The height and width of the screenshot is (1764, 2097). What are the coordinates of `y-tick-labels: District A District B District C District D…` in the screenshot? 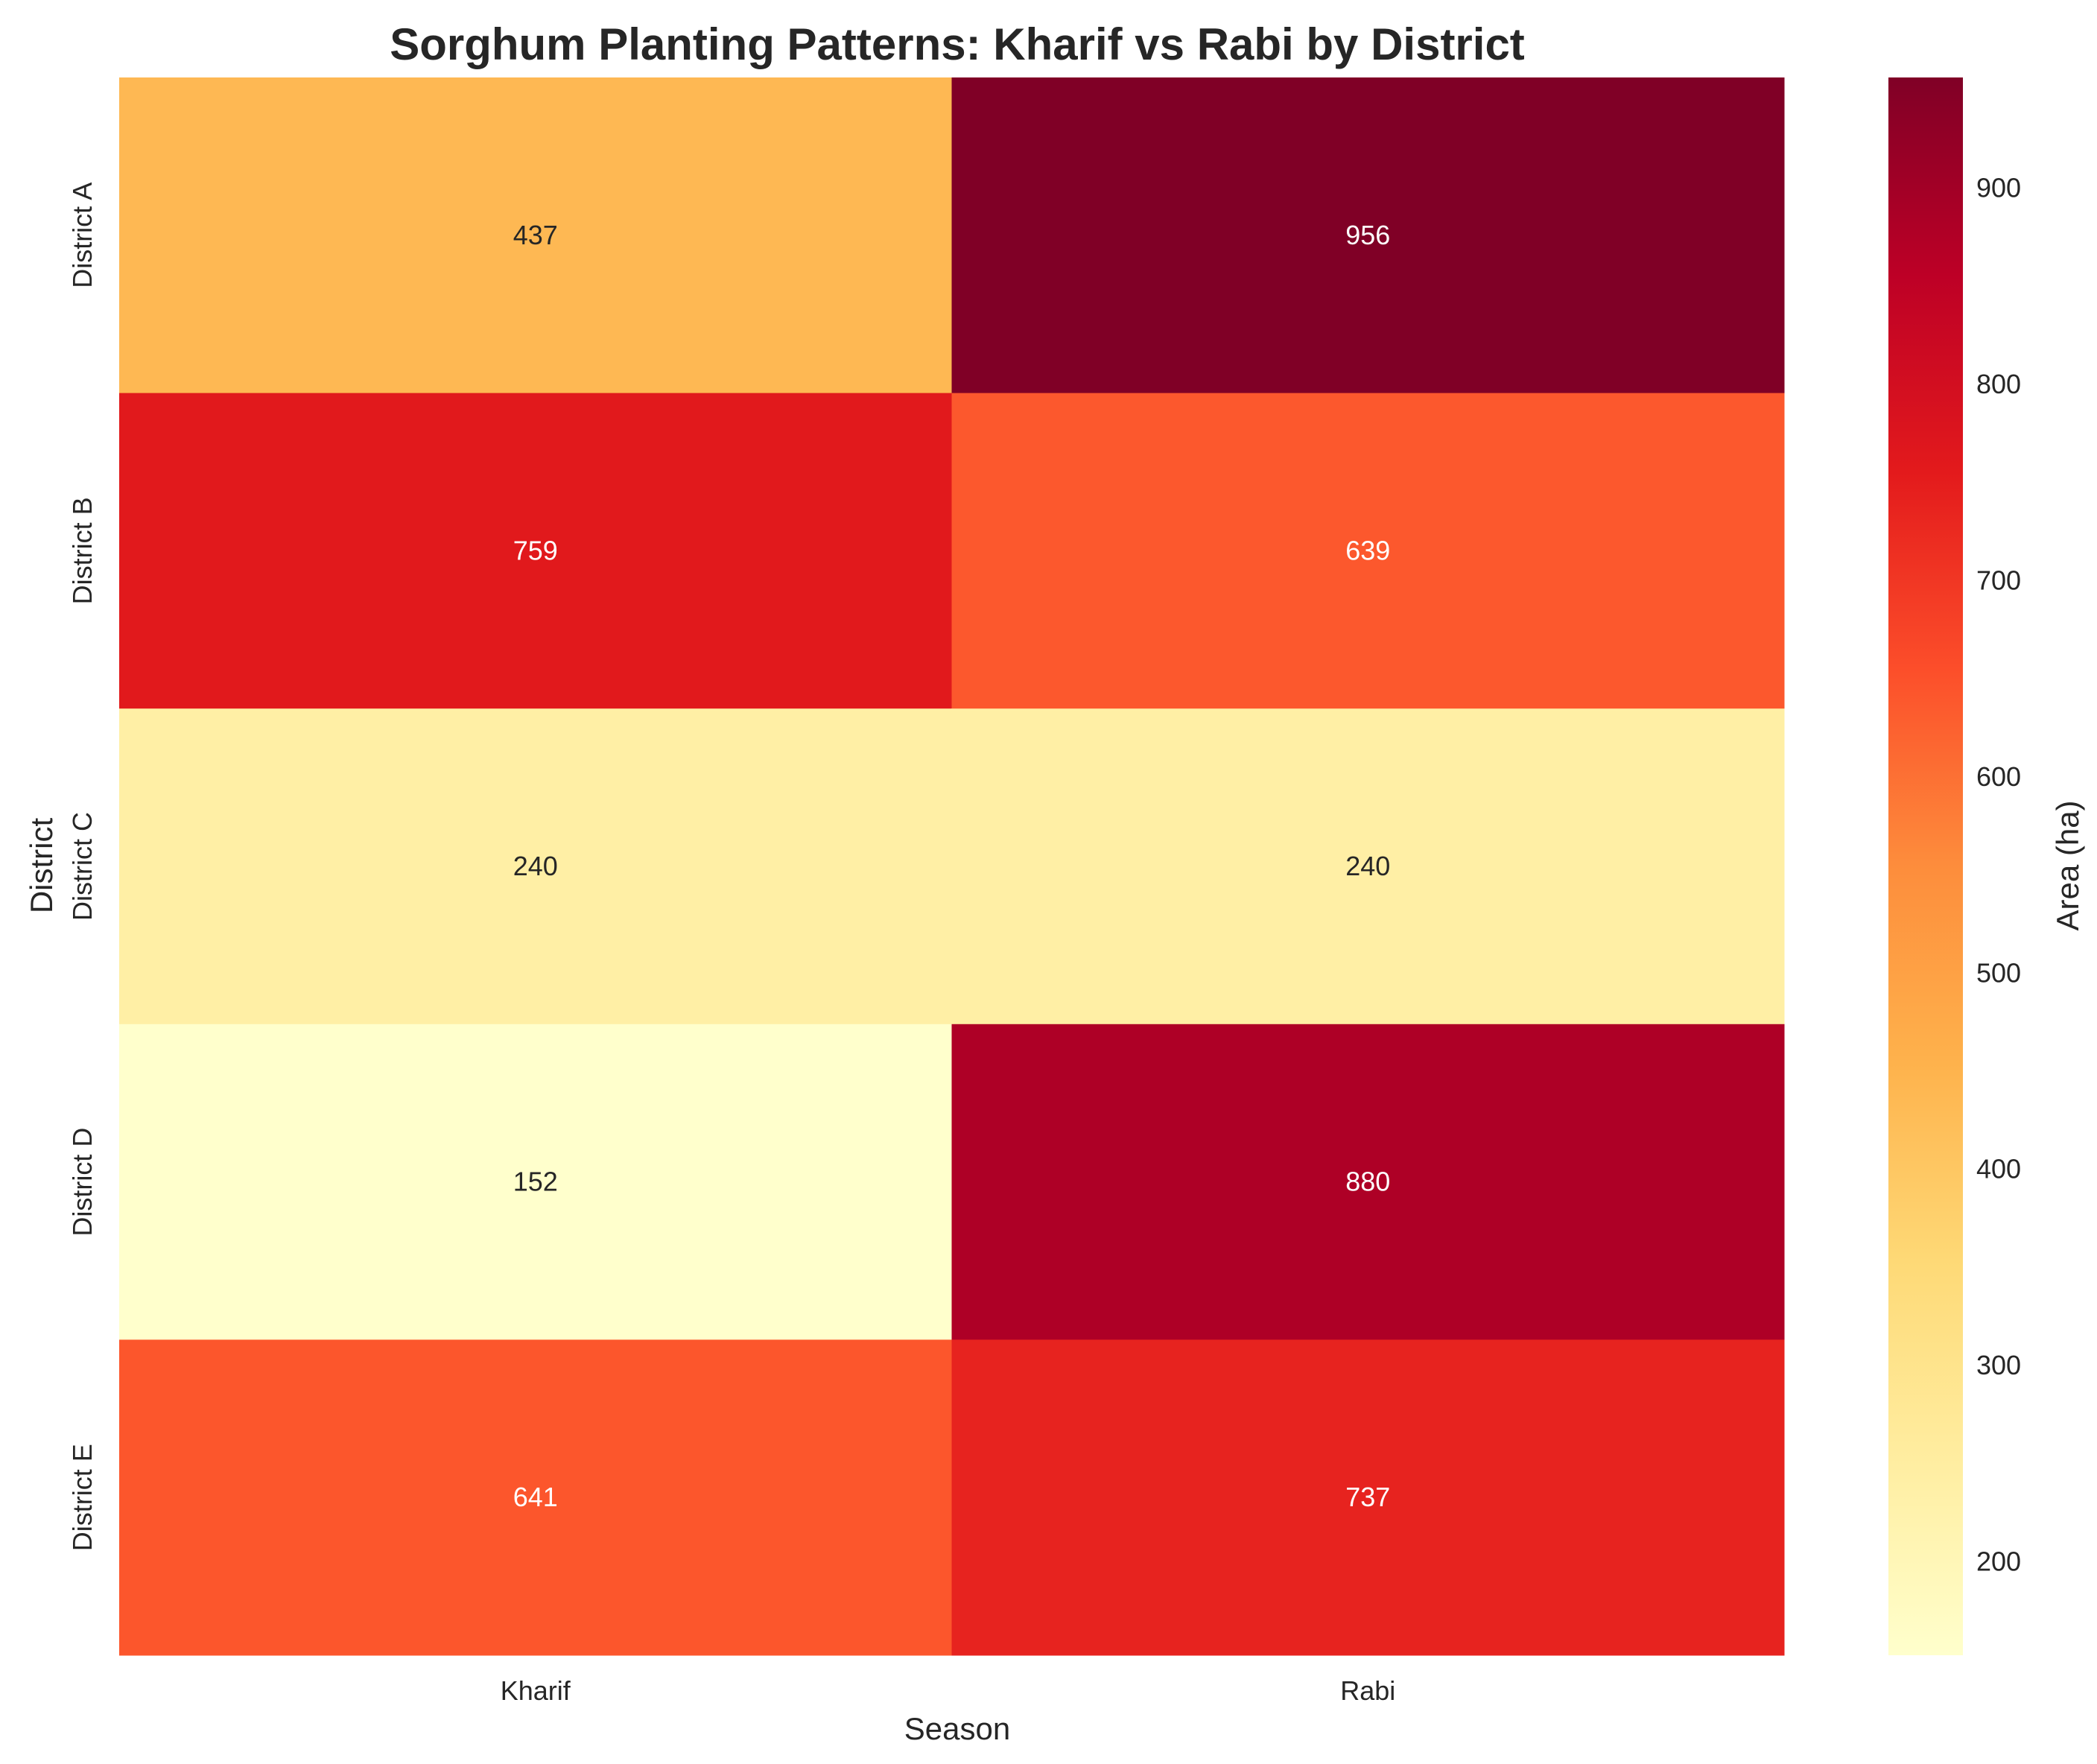 It's located at (83, 867).